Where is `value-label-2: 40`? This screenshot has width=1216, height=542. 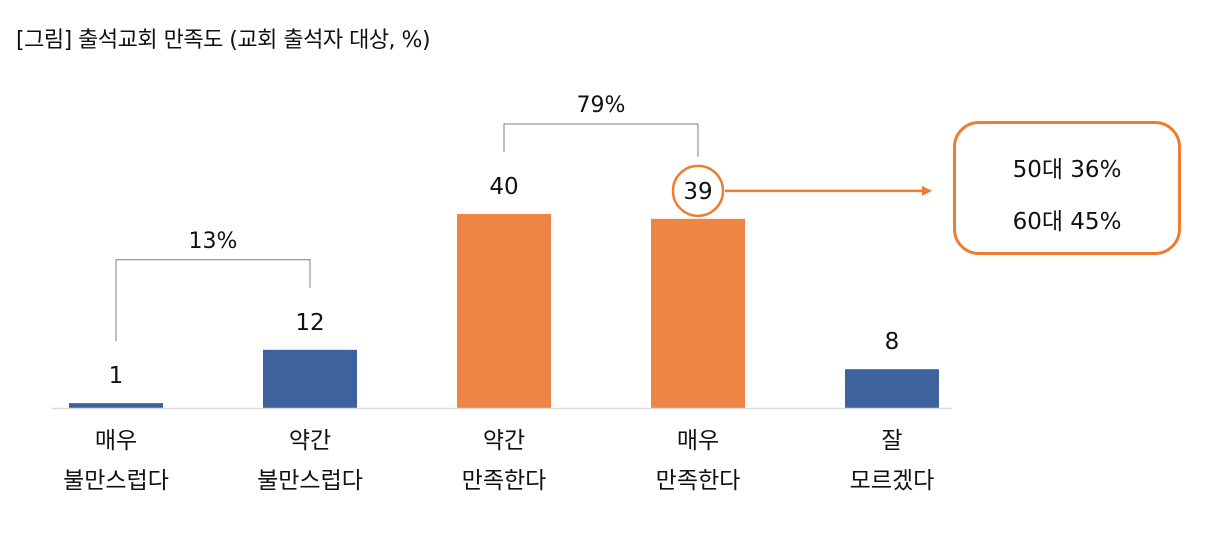
value-label-2: 40 is located at coordinates (503, 187).